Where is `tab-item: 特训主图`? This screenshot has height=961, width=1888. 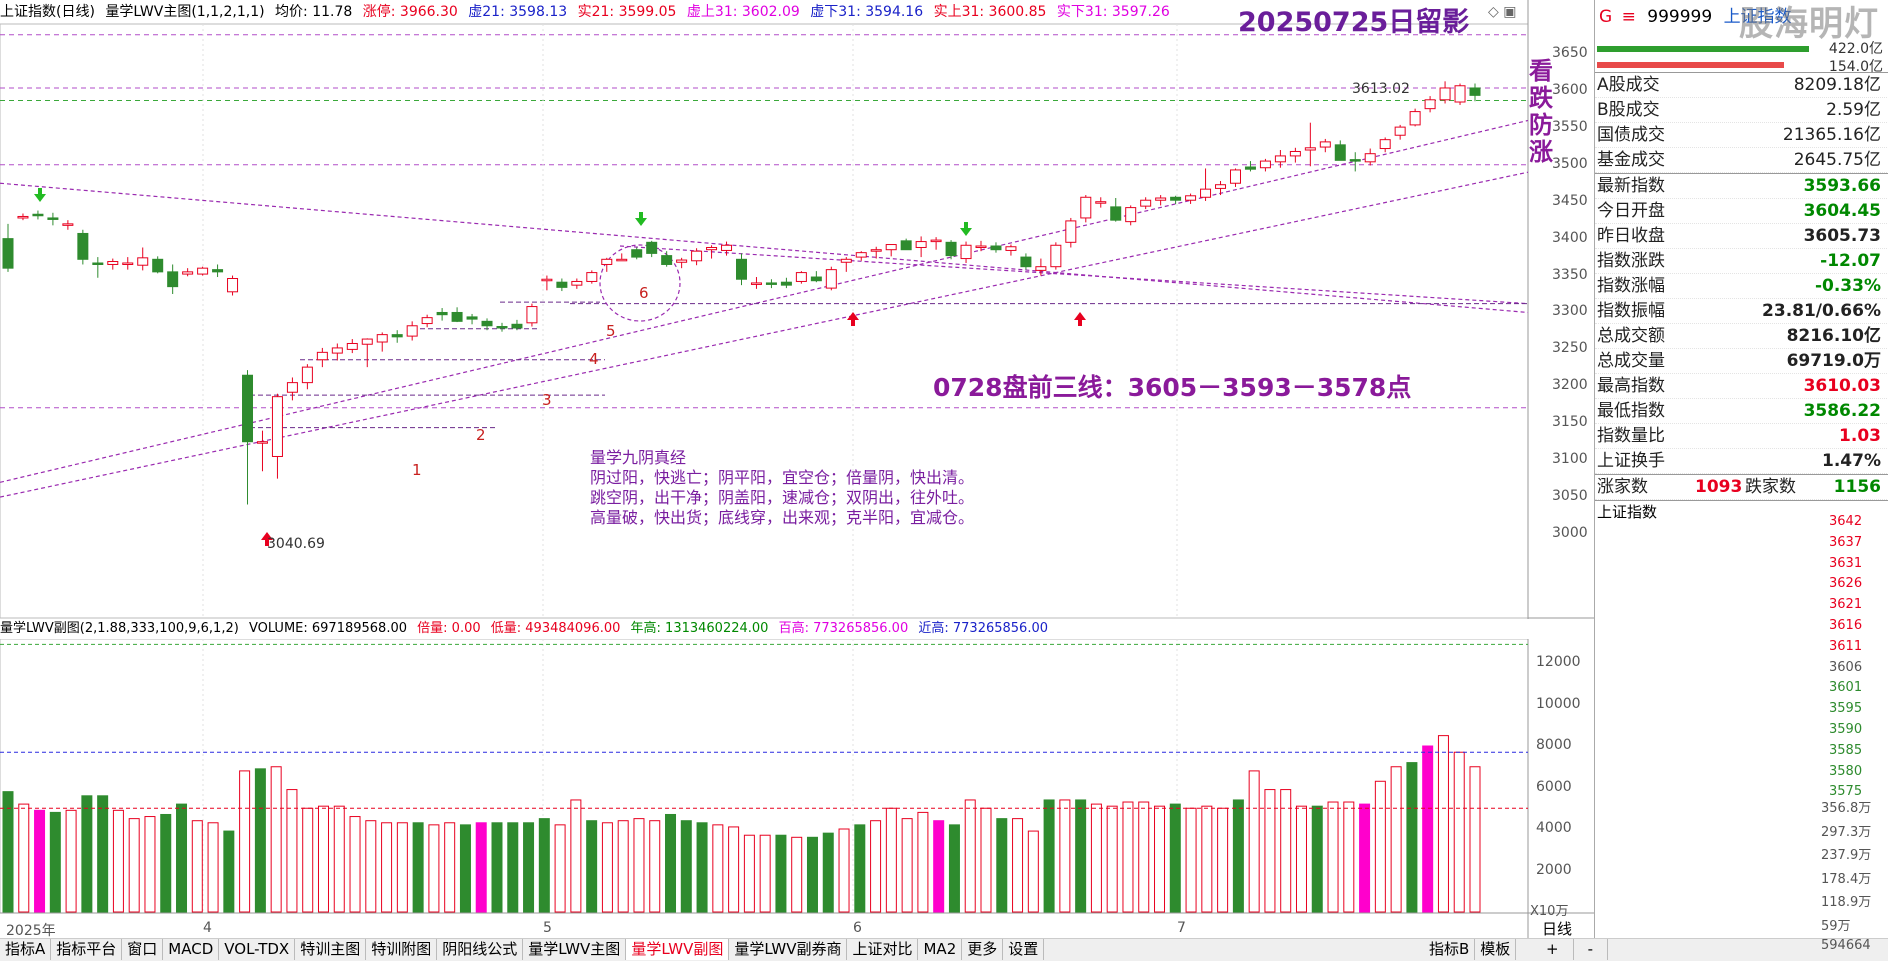
tab-item: 特训主图 is located at coordinates (331, 949).